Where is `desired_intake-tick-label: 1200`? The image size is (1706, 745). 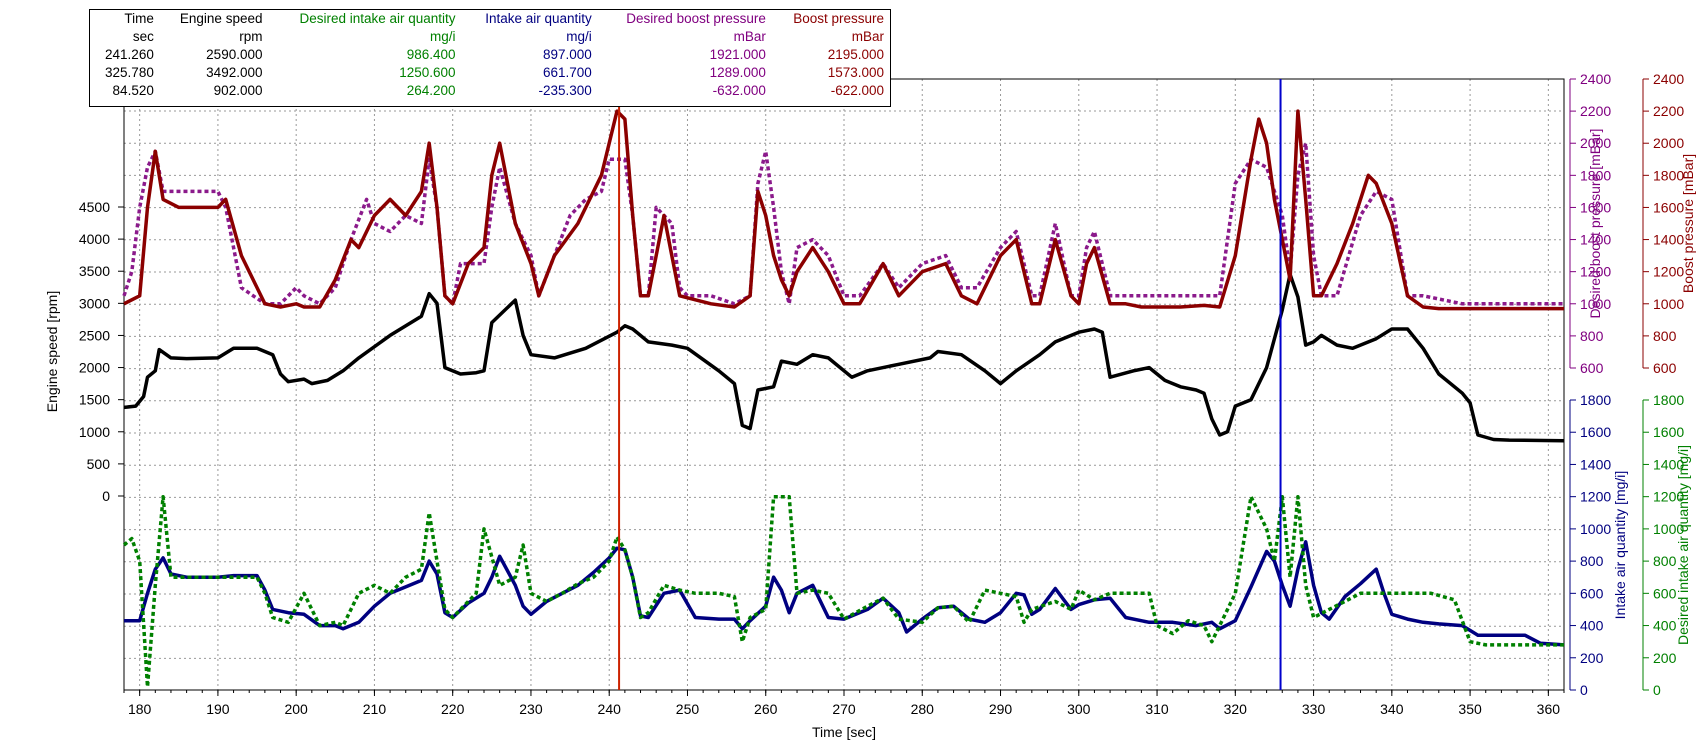 desired_intake-tick-label: 1200 is located at coordinates (1668, 497).